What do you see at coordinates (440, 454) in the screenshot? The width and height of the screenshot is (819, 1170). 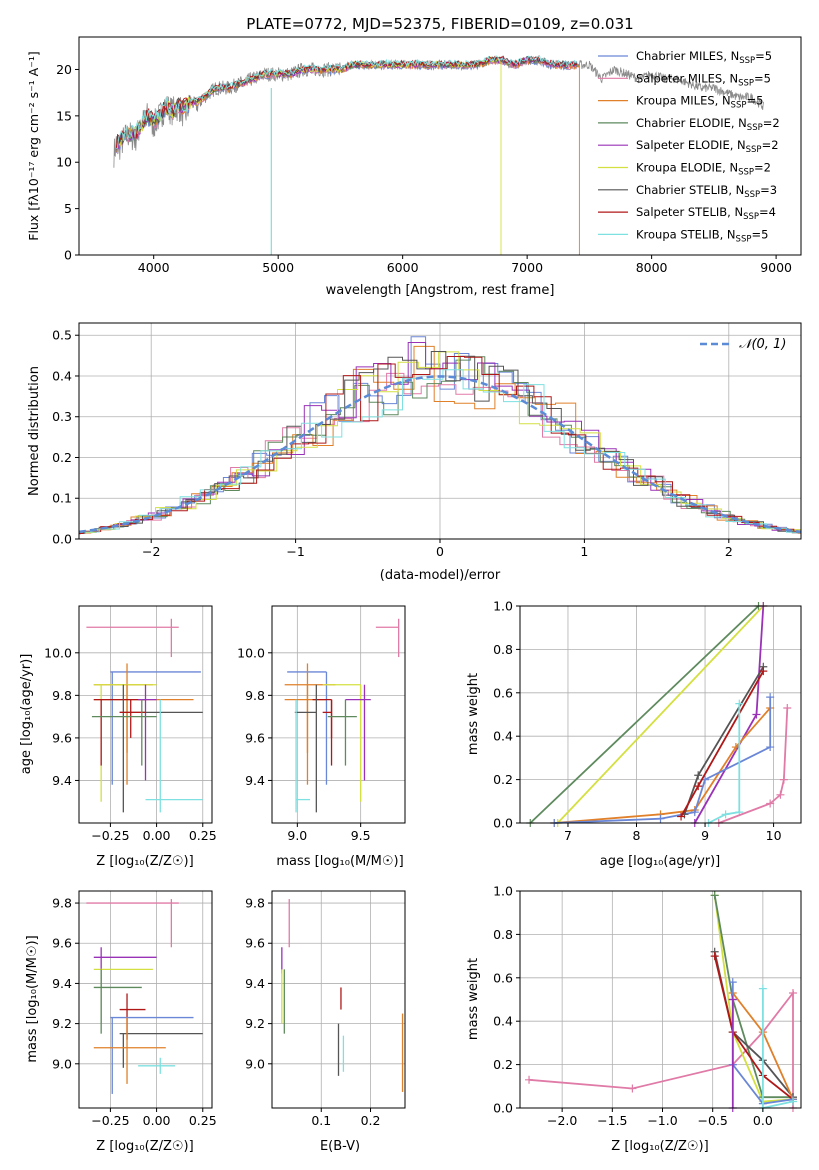 I see `gaussian-curve` at bounding box center [440, 454].